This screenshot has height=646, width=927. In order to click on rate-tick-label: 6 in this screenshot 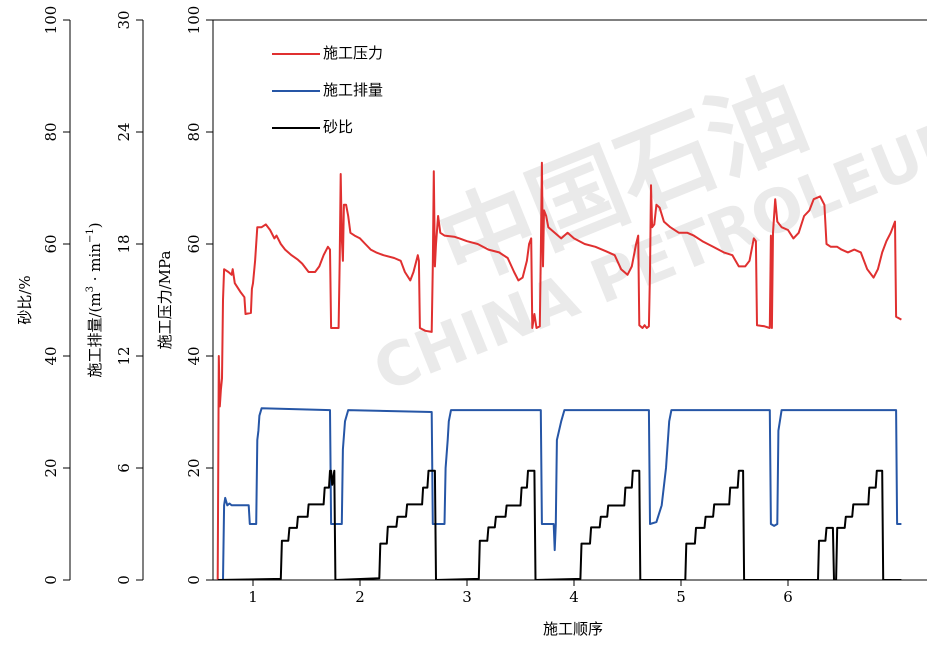, I will do `click(124, 468)`.